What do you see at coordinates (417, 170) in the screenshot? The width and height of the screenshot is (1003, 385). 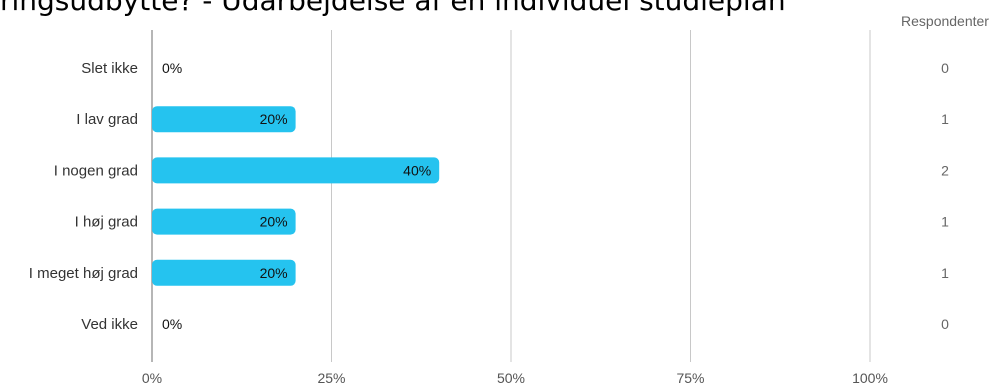 I see `value-label: 40%` at bounding box center [417, 170].